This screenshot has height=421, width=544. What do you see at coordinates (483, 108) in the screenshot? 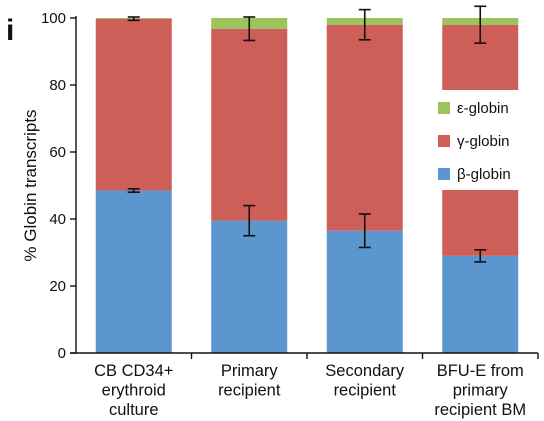
I see `legend-label-globin: ε-globin` at bounding box center [483, 108].